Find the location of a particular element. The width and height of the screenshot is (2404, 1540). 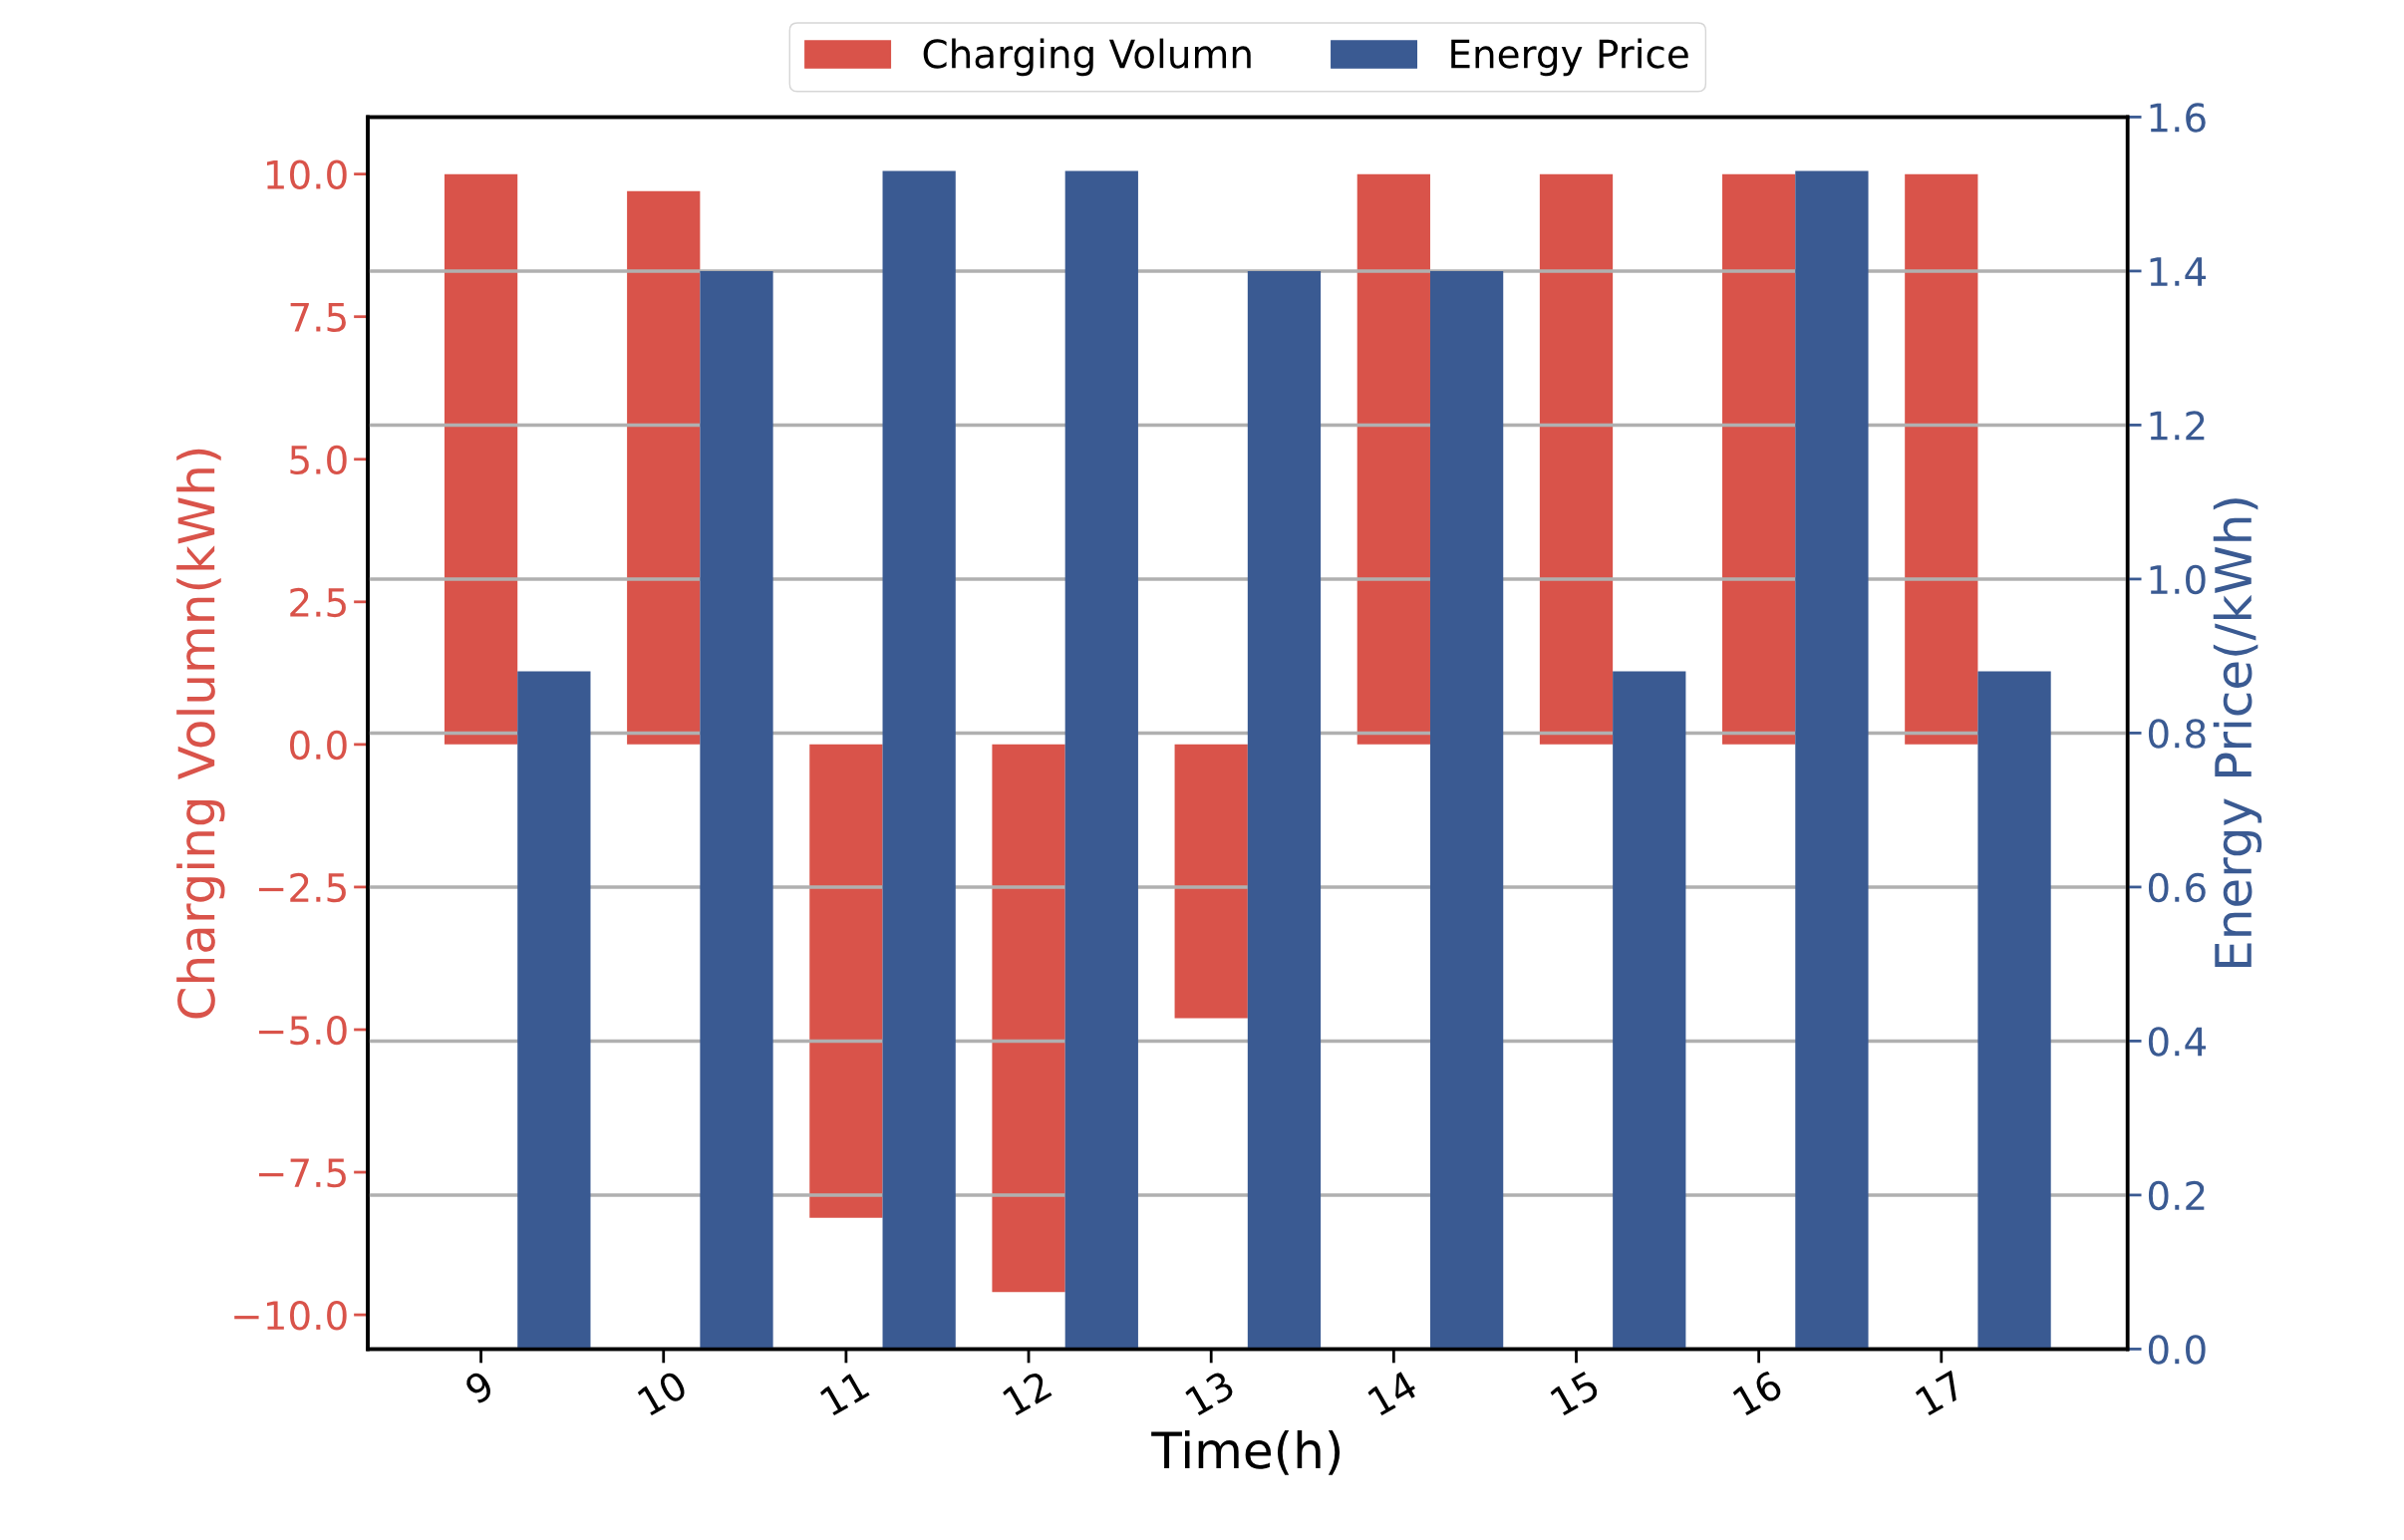

x-axis-title: Time(h) is located at coordinates (1246, 1453).